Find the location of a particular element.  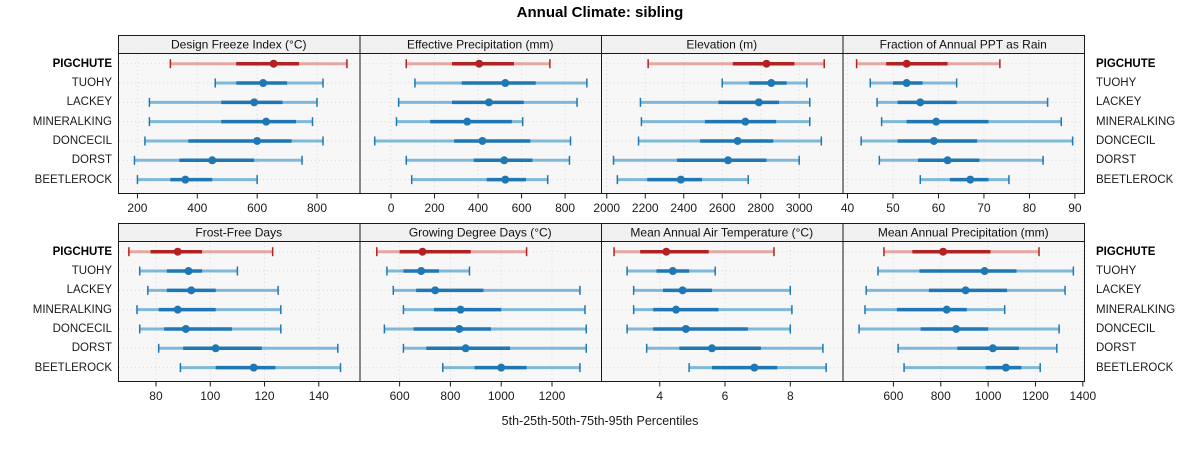

axis-tick-label: 140 is located at coordinates (319, 396).